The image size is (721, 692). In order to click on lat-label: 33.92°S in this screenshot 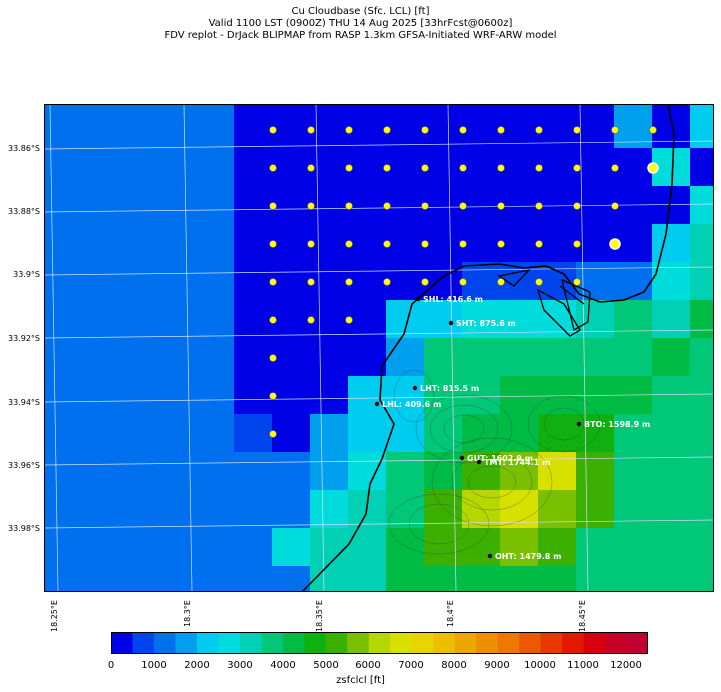, I will do `click(24, 338)`.